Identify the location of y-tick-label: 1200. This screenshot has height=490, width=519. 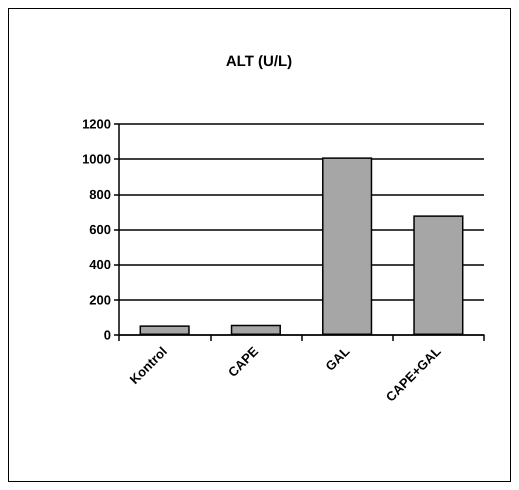
(96, 124).